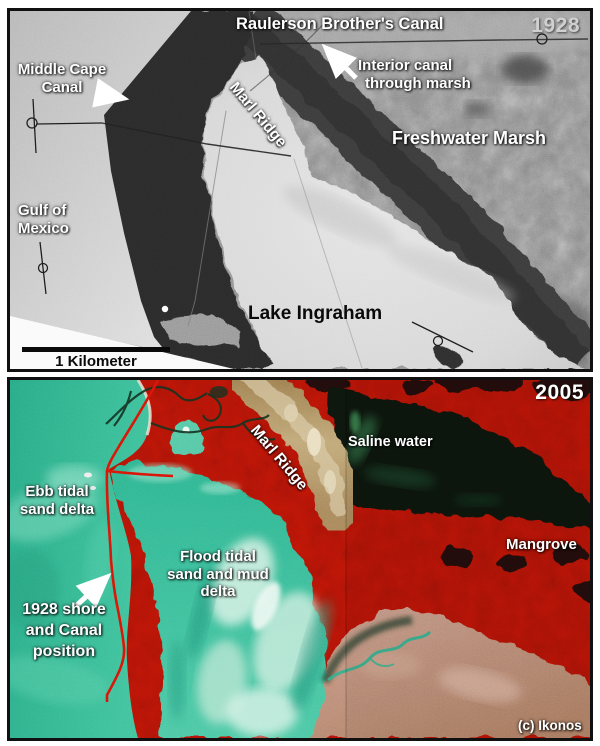  Describe the element at coordinates (405, 65) in the screenshot. I see `label-line: Interior canal` at that location.